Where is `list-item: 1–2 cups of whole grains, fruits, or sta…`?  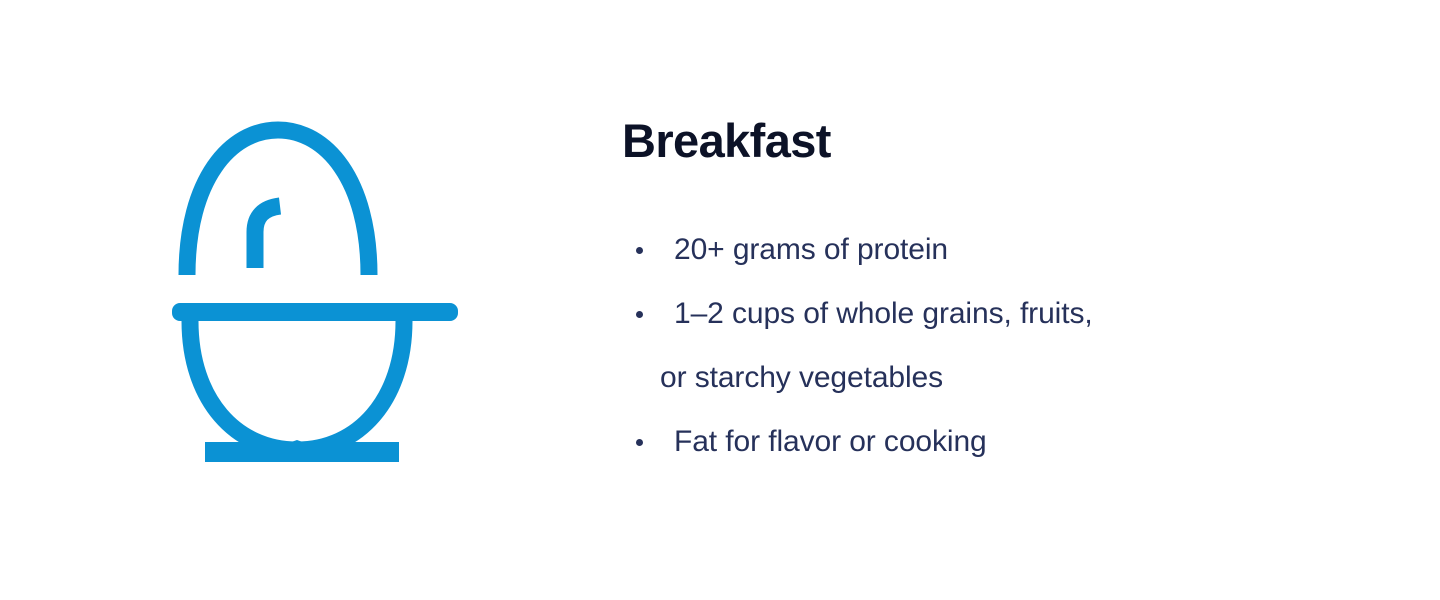
list-item: 1–2 cups of whole grains, fruits, or sta… is located at coordinates (1002, 346).